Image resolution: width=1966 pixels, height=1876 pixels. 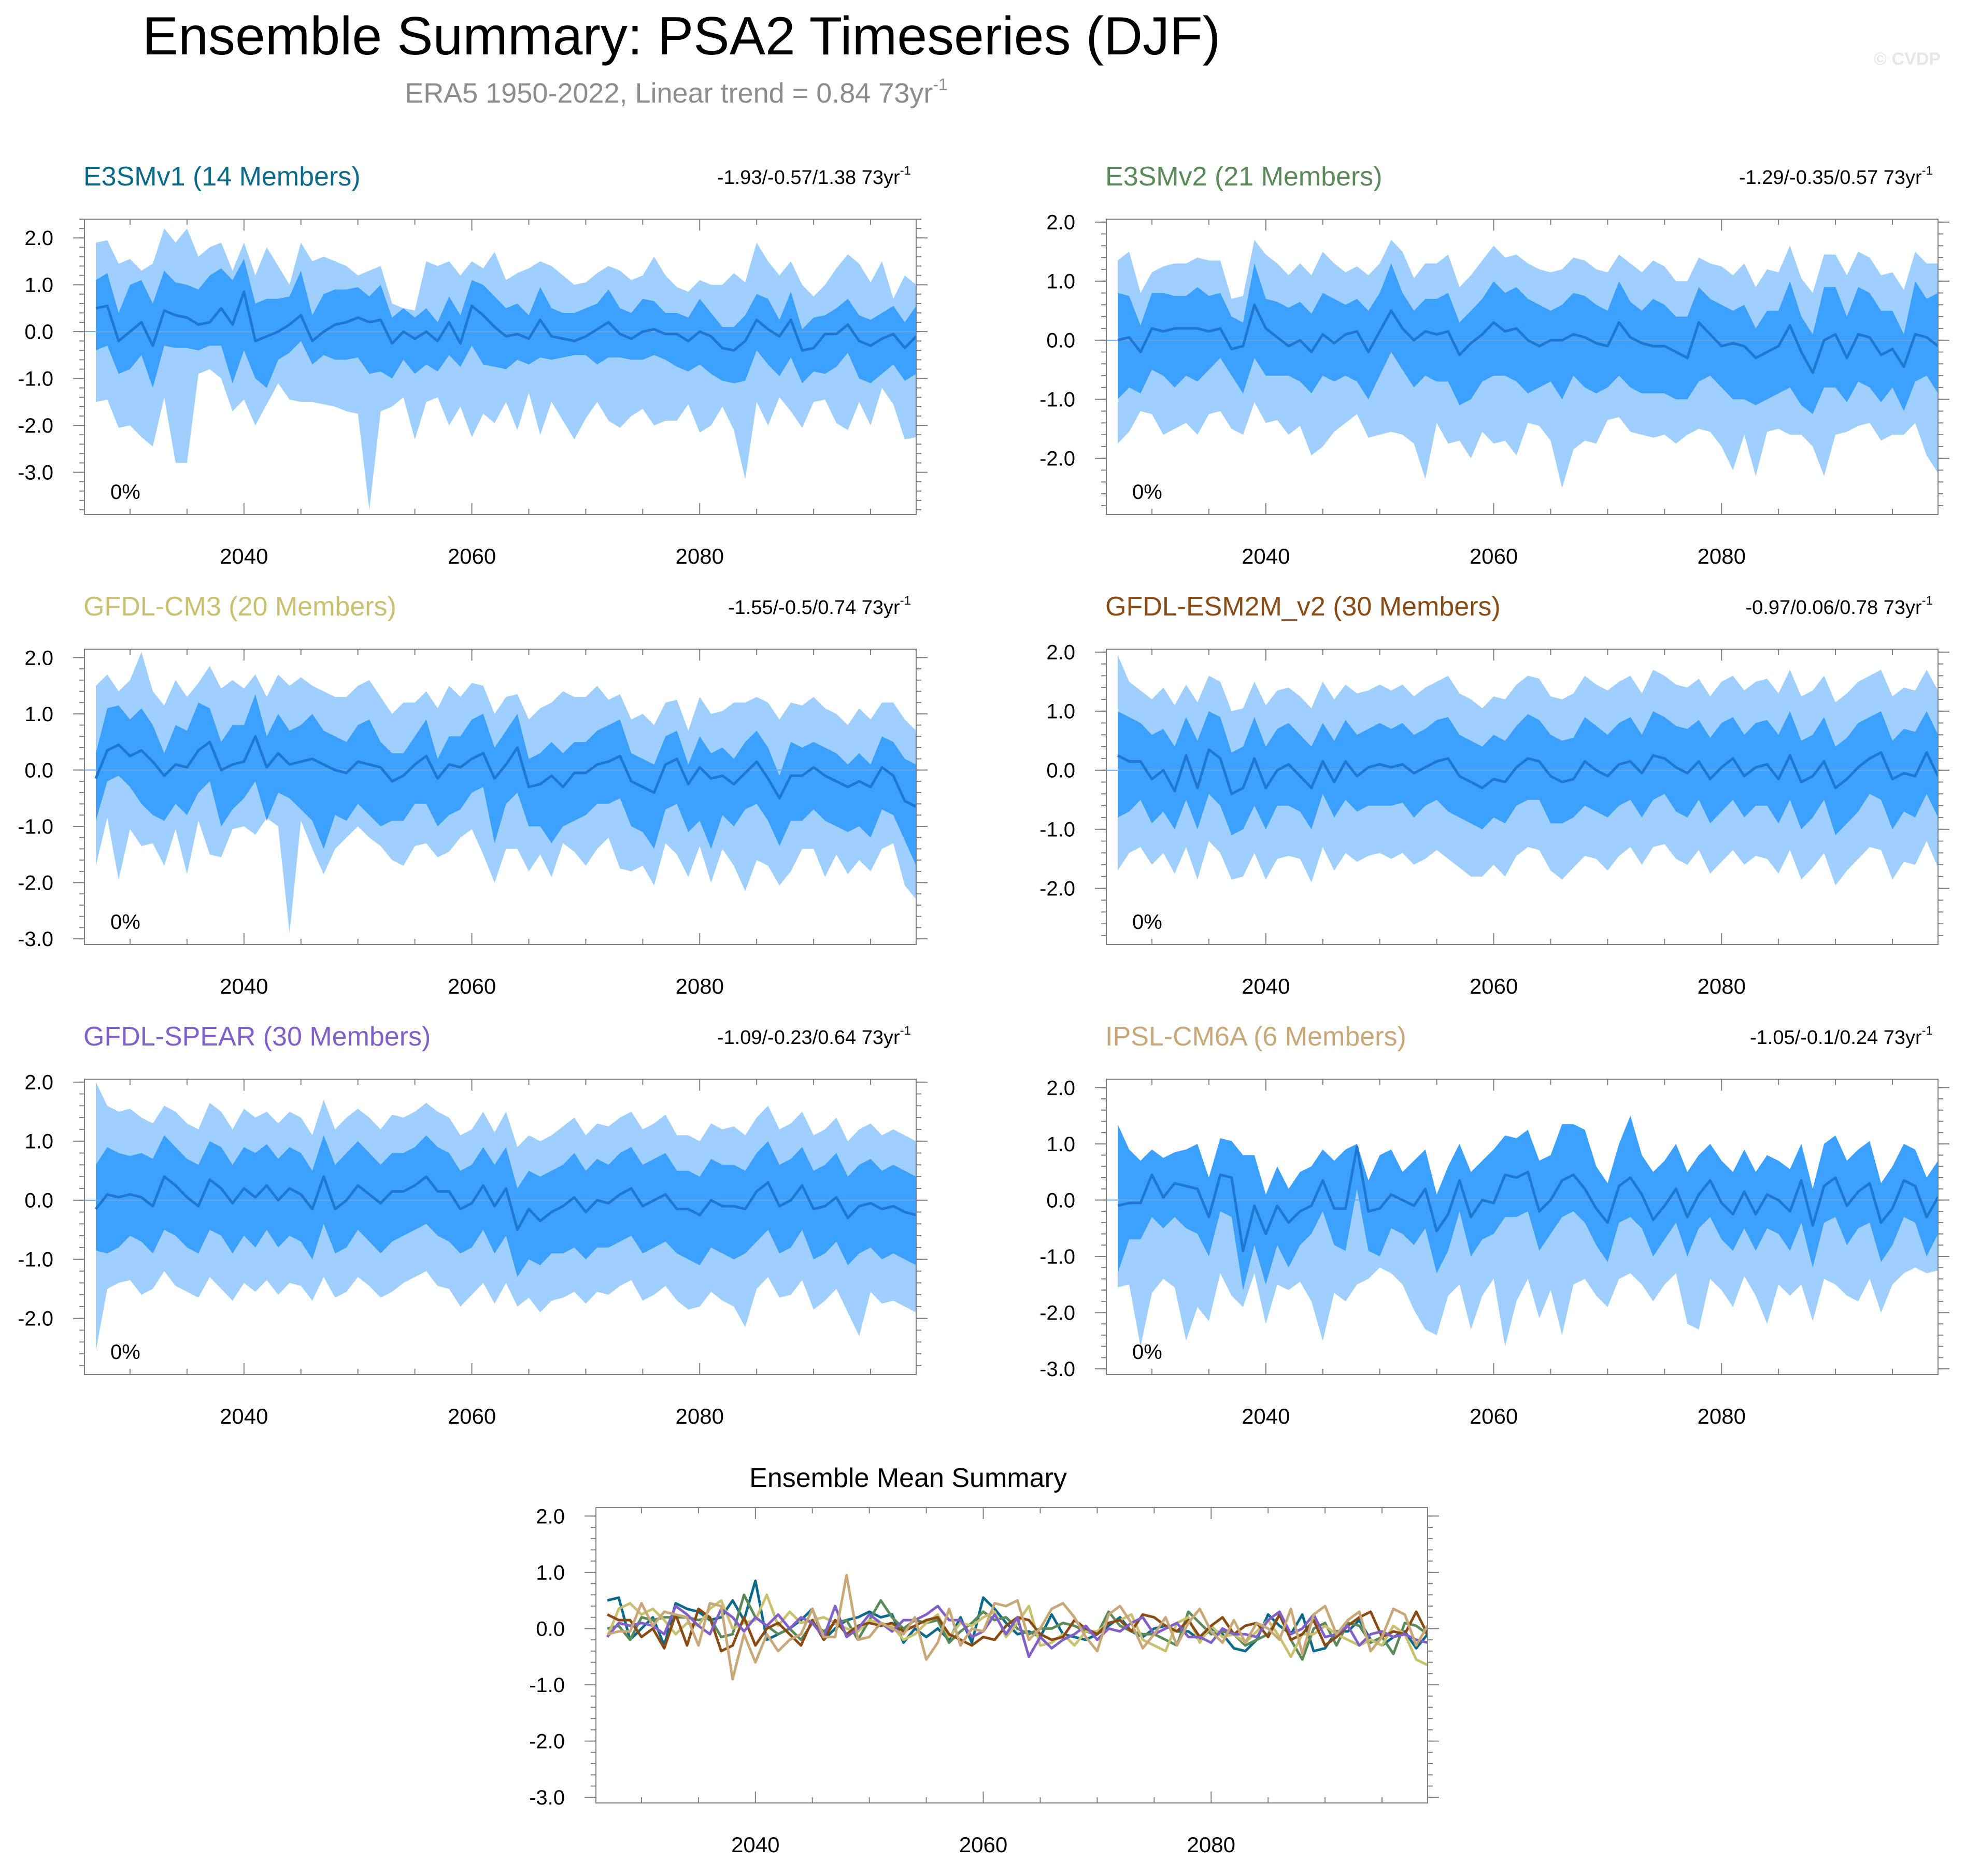 I want to click on panel-trend-superscript-gfdl-spear: -1, so click(x=905, y=1031).